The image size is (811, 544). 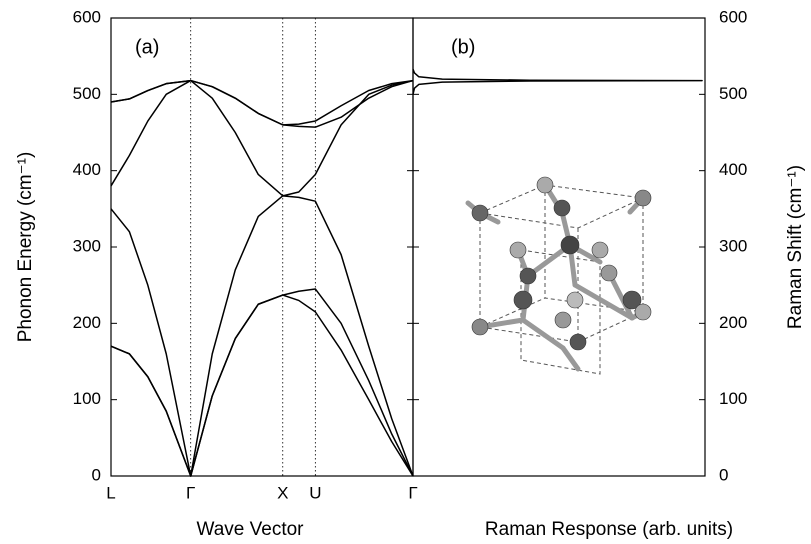 I want to click on x-tick-label: L, so click(x=110, y=492).